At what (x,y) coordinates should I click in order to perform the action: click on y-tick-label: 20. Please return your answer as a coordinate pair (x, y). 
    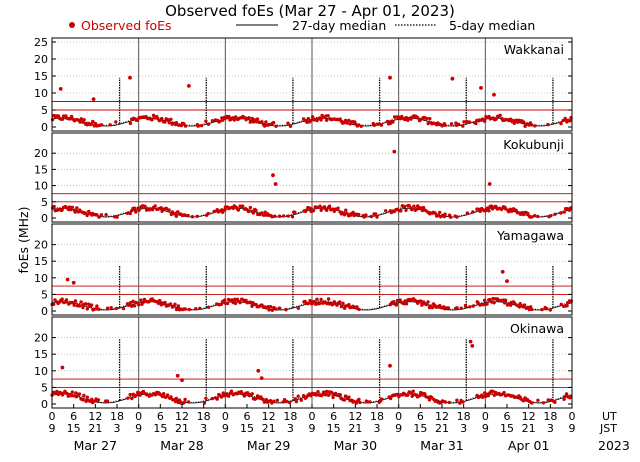
    Looking at the image, I should click on (41, 59).